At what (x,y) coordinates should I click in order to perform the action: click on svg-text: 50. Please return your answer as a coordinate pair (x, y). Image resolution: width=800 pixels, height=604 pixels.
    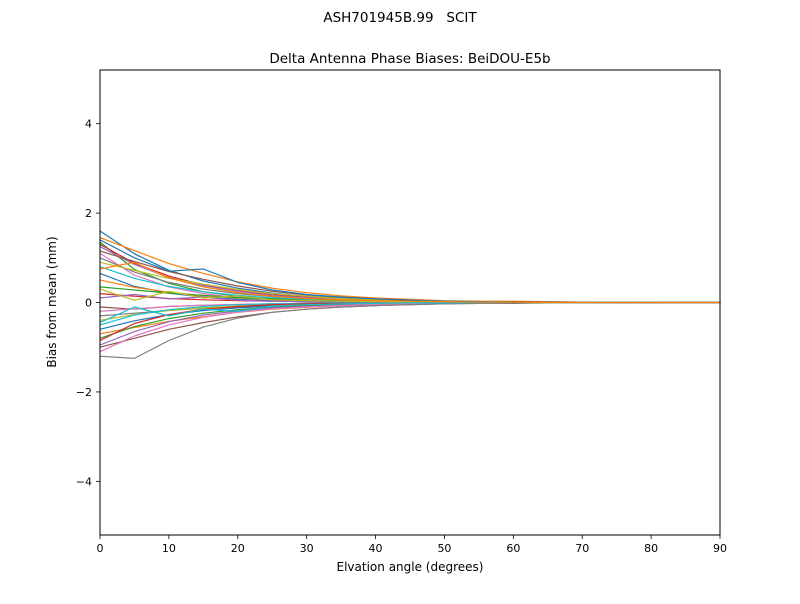
    Looking at the image, I should click on (444, 548).